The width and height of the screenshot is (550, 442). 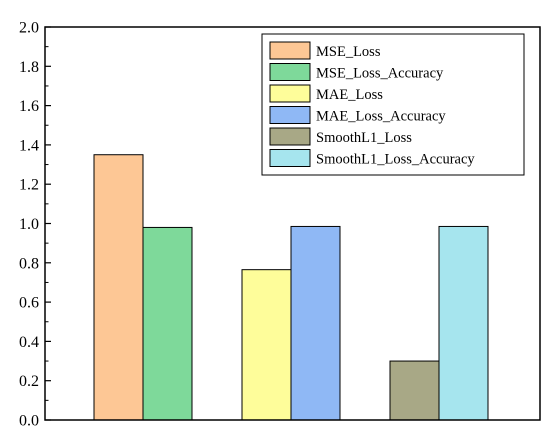 I want to click on bar-smoothl1-loss, so click(x=414, y=390).